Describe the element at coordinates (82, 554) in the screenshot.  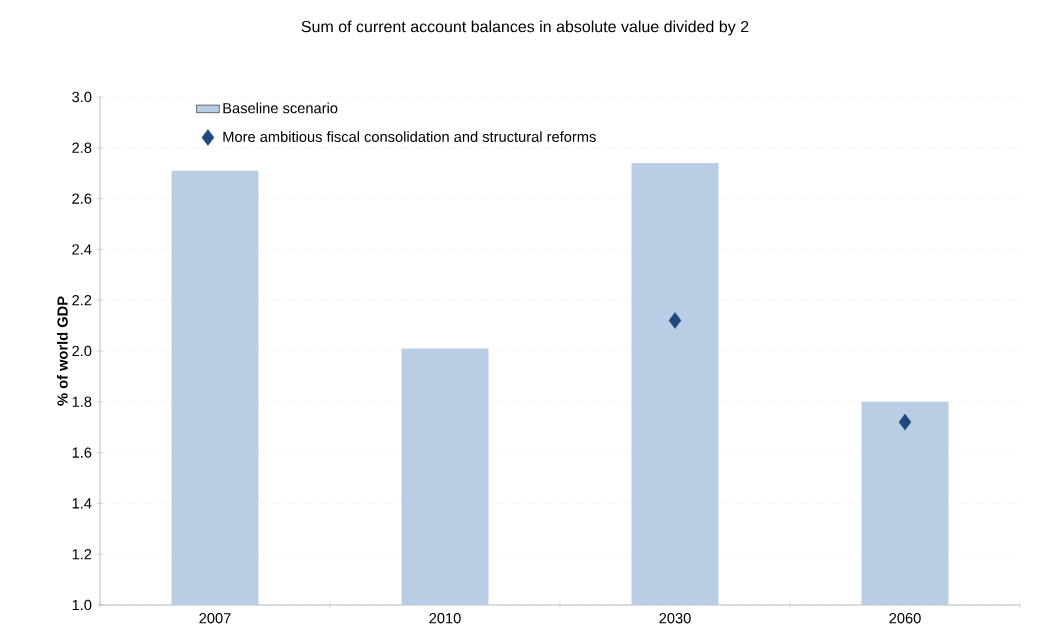
I see `y-tick-label: 1.2` at that location.